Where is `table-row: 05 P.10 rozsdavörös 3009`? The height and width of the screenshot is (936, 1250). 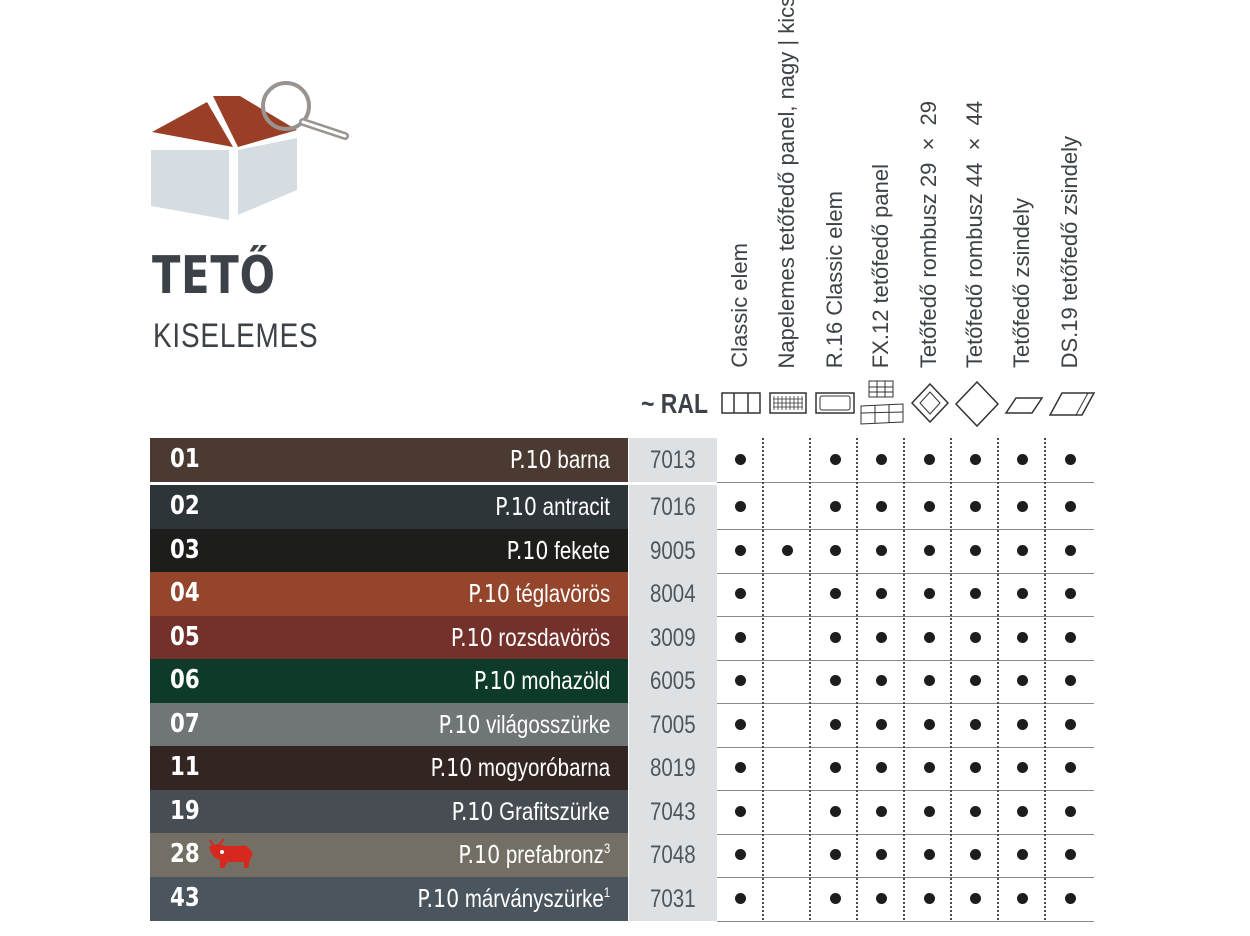 table-row: 05 P.10 rozsdavörös 3009 is located at coordinates (622, 638).